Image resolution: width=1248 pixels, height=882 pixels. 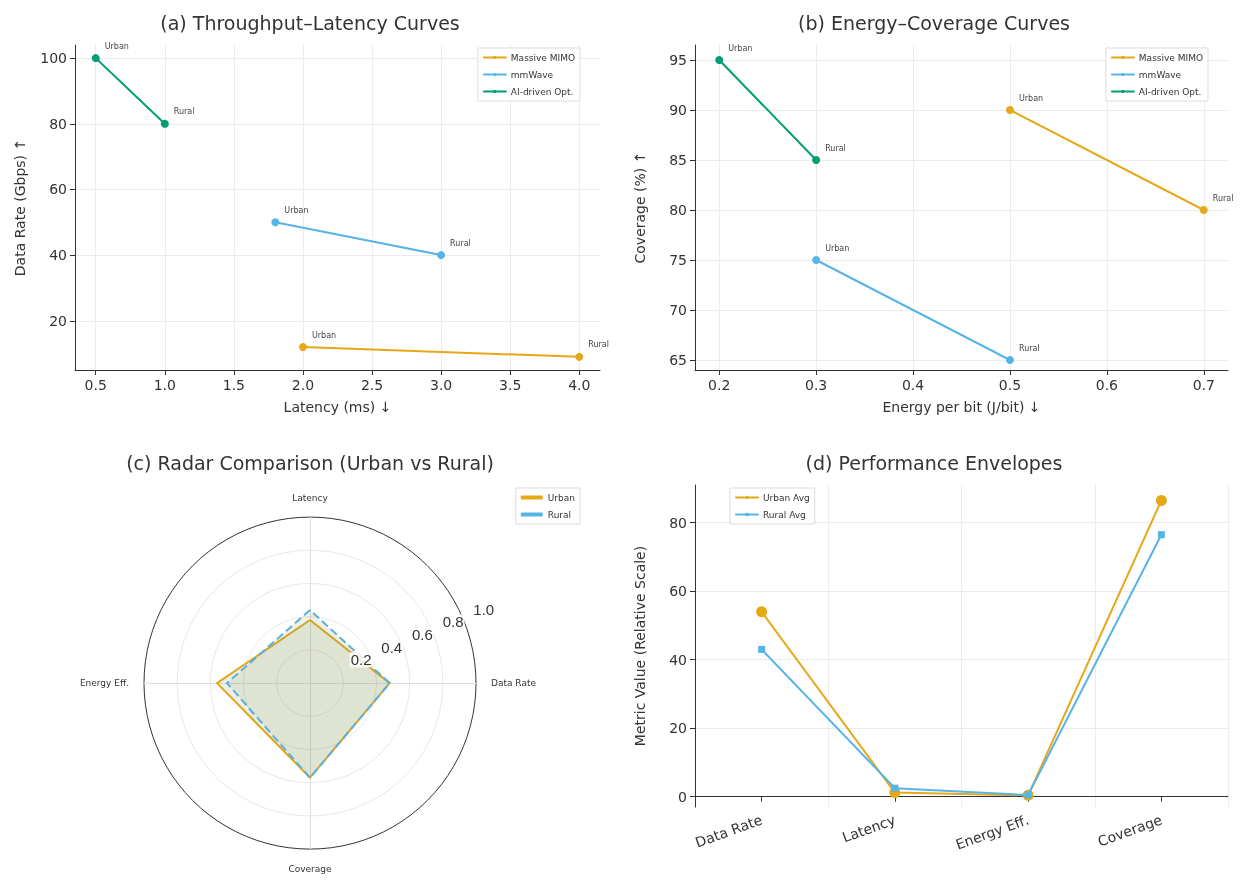 What do you see at coordinates (784, 514) in the screenshot?
I see `legend-label: Rural Avg` at bounding box center [784, 514].